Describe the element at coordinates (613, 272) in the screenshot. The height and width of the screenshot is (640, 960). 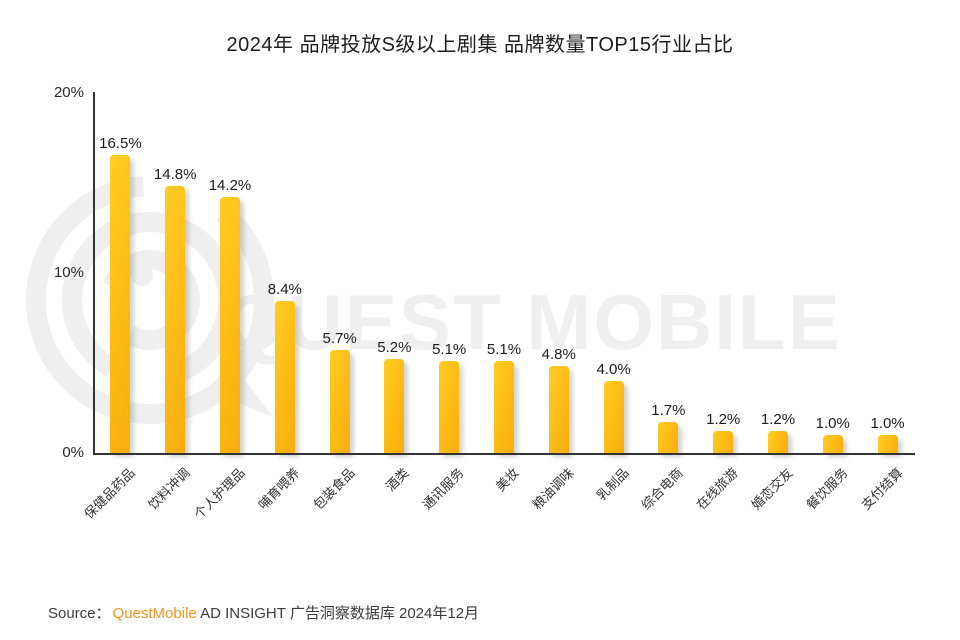
I see `bar-slot-10: 4.0%` at that location.